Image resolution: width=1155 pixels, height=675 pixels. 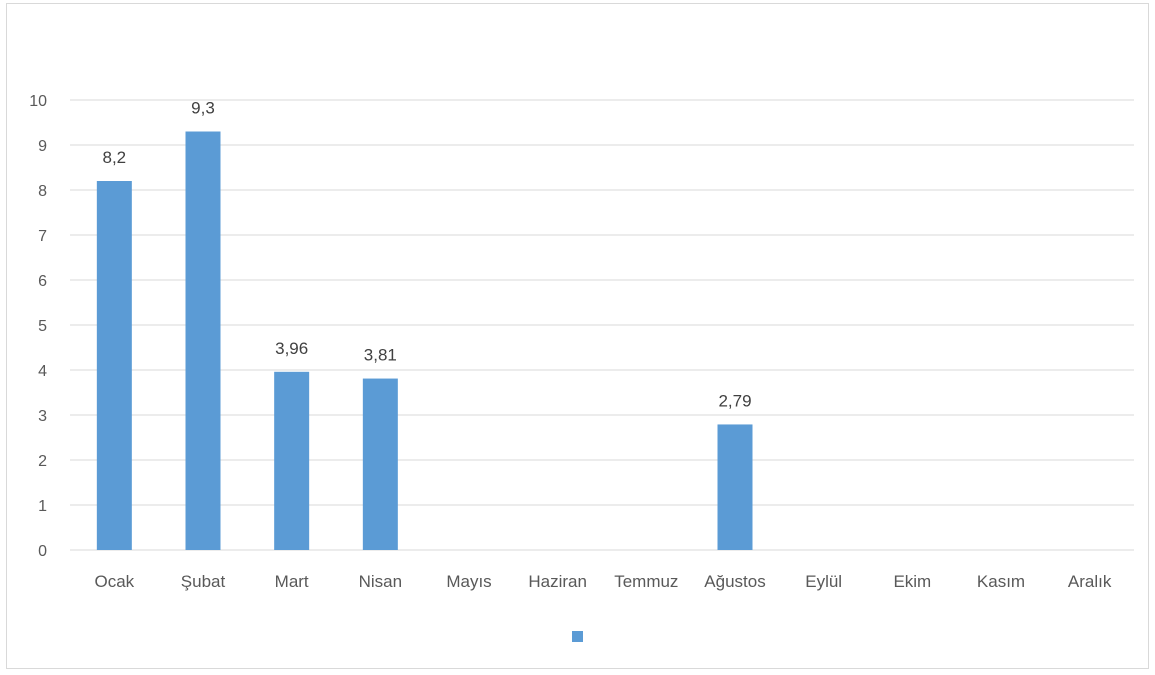 I want to click on legend-marker, so click(x=577, y=636).